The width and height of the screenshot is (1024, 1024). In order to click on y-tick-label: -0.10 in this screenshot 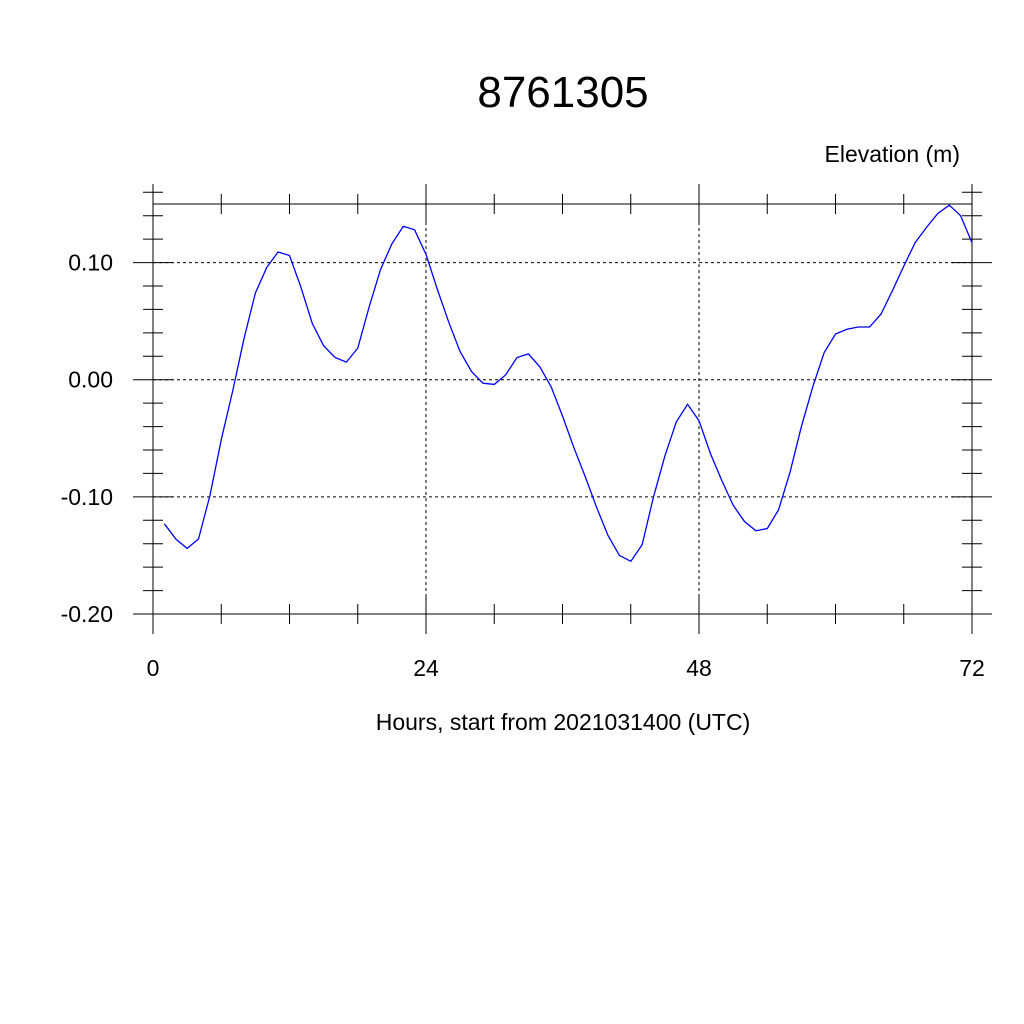, I will do `click(87, 497)`.